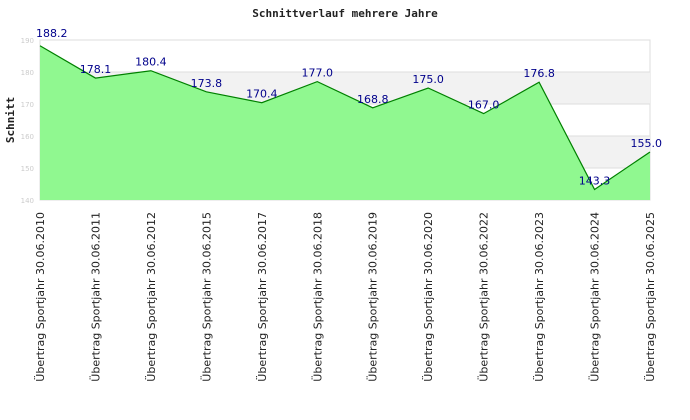 This screenshot has width=690, height=420. I want to click on data-label: 175.0, so click(428, 79).